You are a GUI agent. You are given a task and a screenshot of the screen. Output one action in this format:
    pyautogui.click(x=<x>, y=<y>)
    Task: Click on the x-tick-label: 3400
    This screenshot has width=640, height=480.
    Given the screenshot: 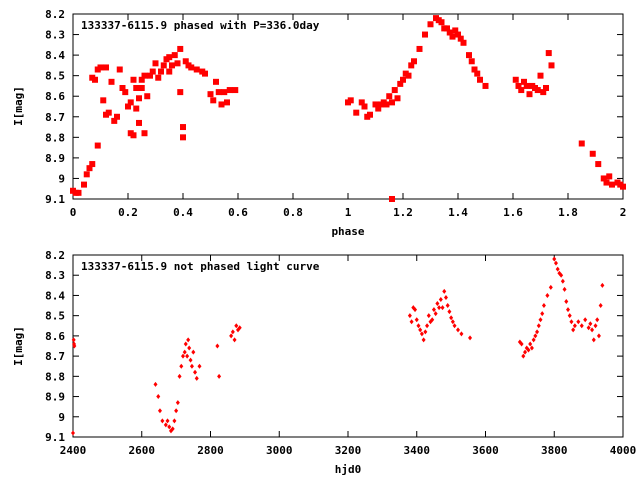 What is the action you would take?
    pyautogui.click(x=417, y=450)
    